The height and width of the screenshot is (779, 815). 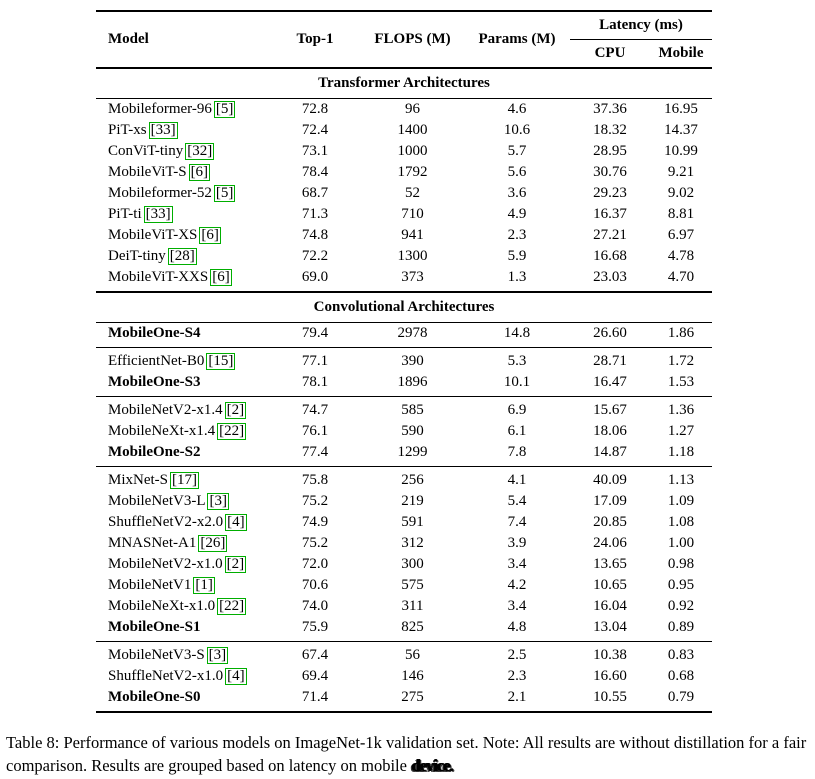 I want to click on cpu-value: 13.04, so click(x=610, y=627).